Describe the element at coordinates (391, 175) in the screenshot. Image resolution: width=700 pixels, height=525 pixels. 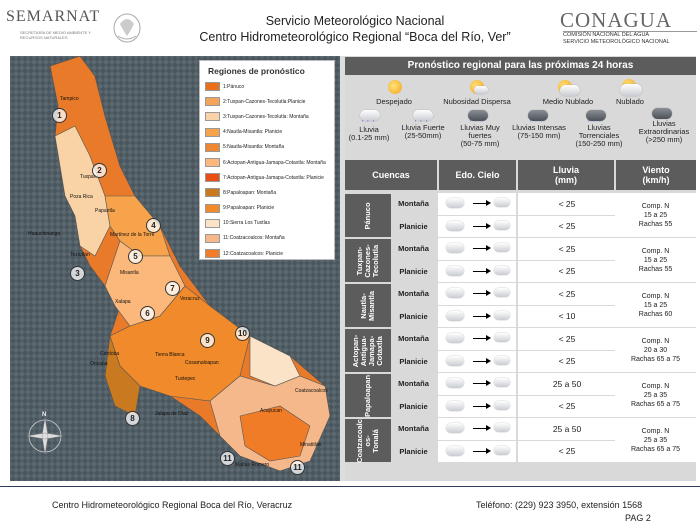
I see `col-header-cuencas: Cuencas` at that location.